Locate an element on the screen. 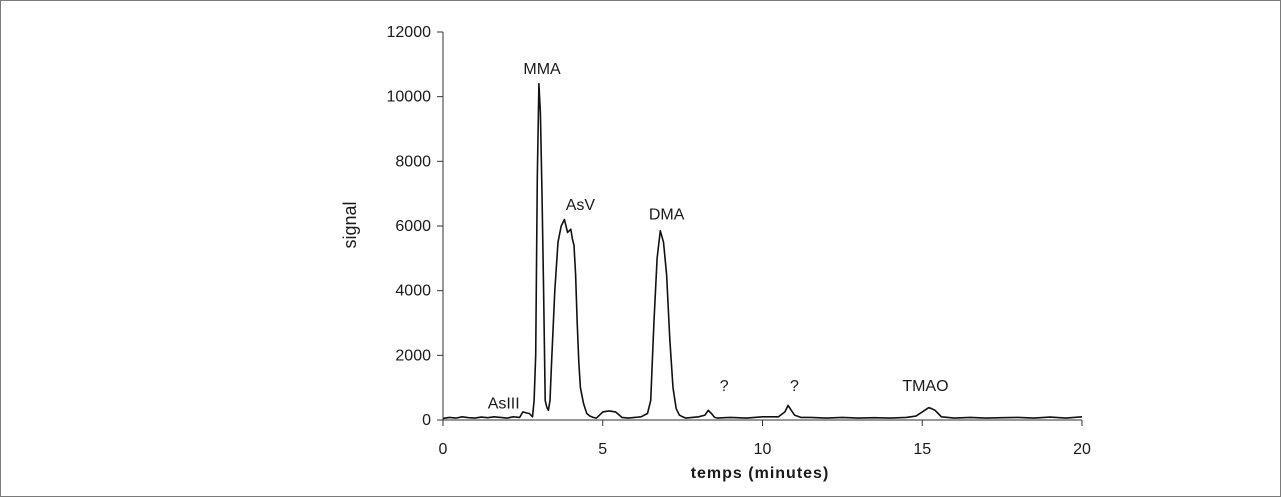 Image resolution: width=1281 pixels, height=497 pixels. y-tick-label: 0 is located at coordinates (426, 420).